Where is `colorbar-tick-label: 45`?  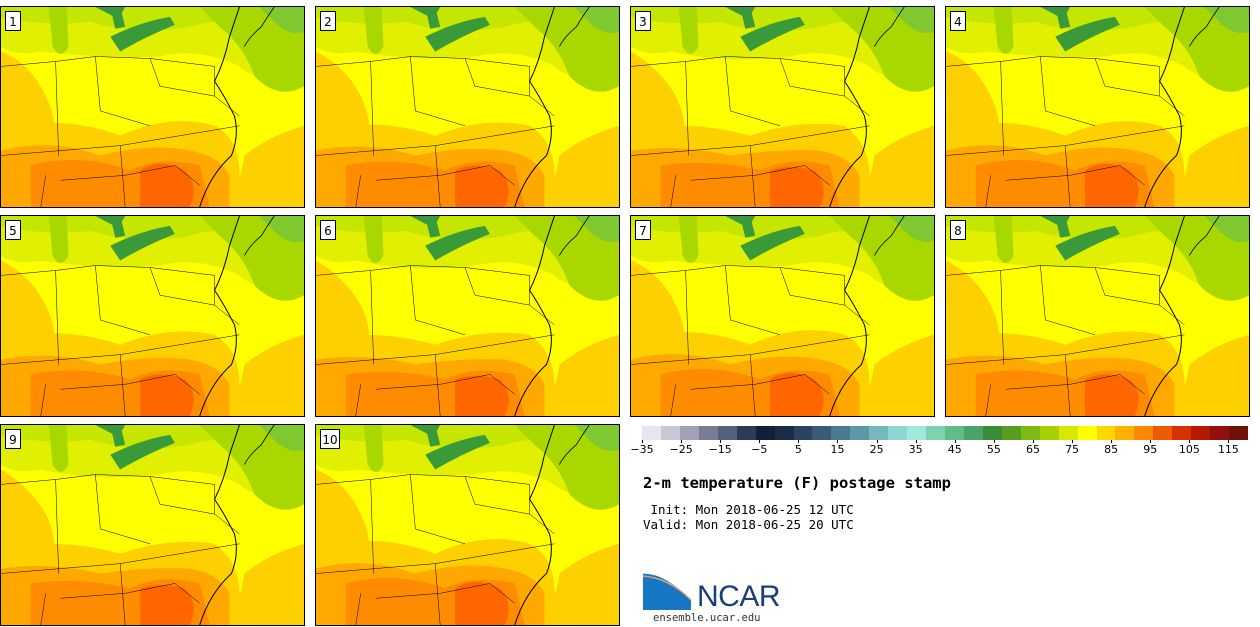
colorbar-tick-label: 45 is located at coordinates (954, 449).